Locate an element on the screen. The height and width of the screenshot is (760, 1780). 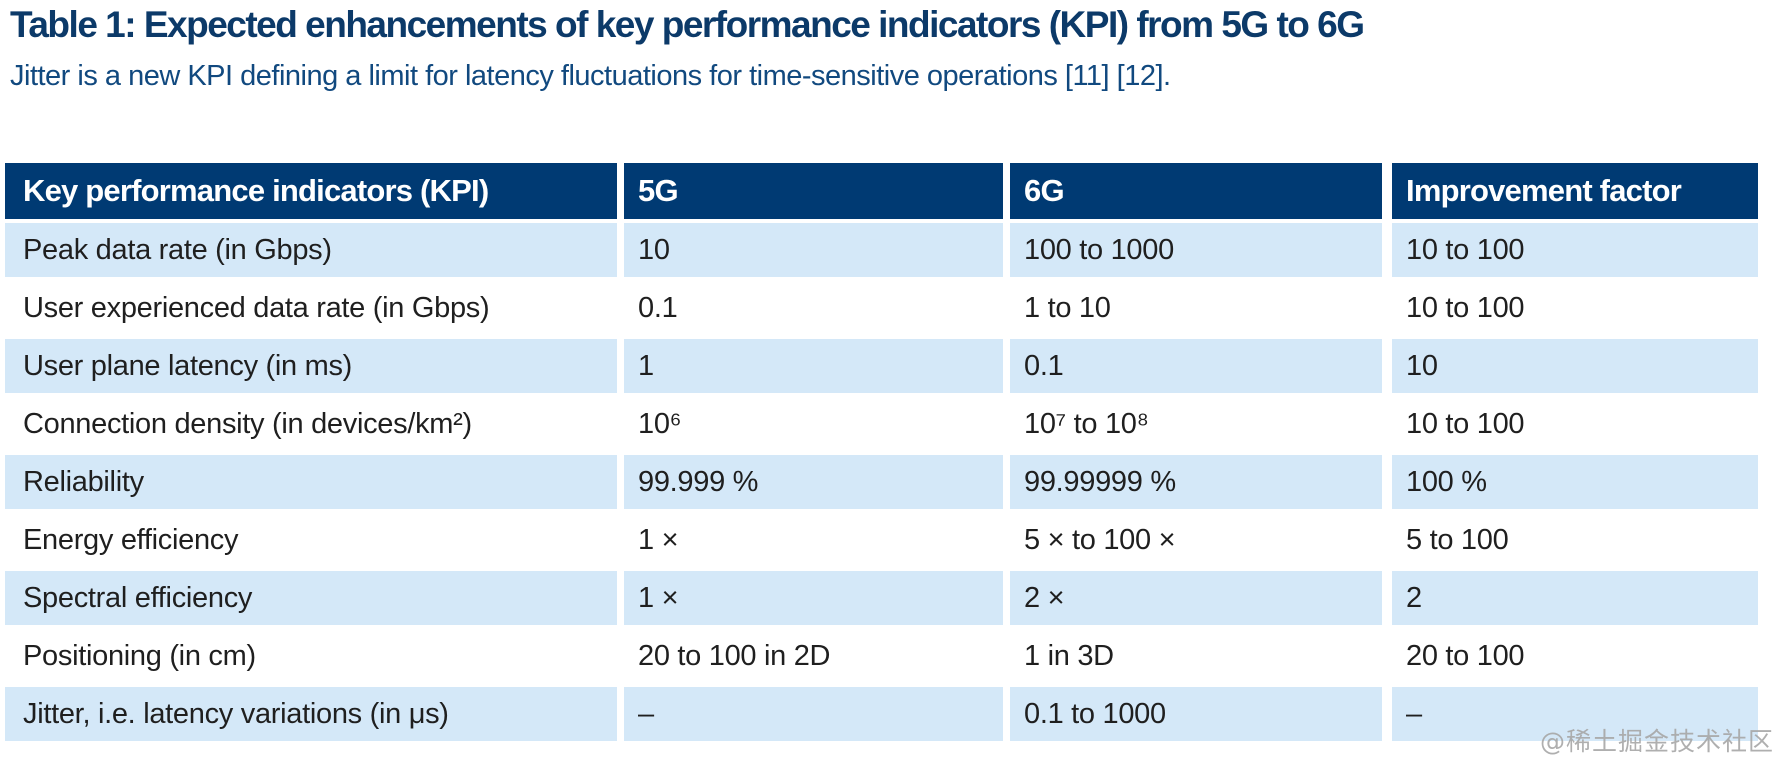
cell-6g: 2 × is located at coordinates (1192, 596).